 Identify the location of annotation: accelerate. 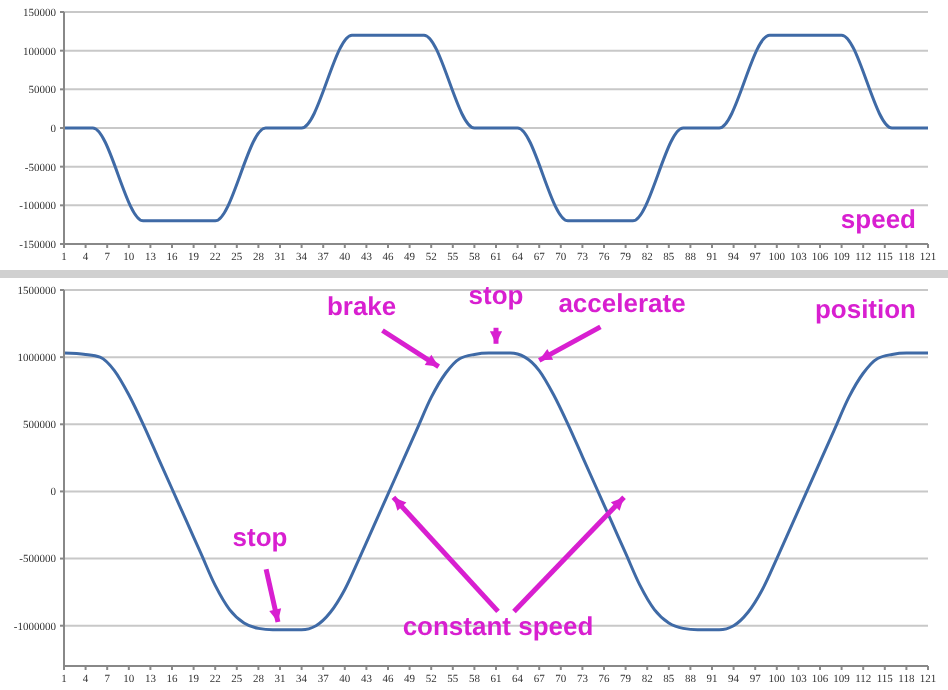
(622, 302).